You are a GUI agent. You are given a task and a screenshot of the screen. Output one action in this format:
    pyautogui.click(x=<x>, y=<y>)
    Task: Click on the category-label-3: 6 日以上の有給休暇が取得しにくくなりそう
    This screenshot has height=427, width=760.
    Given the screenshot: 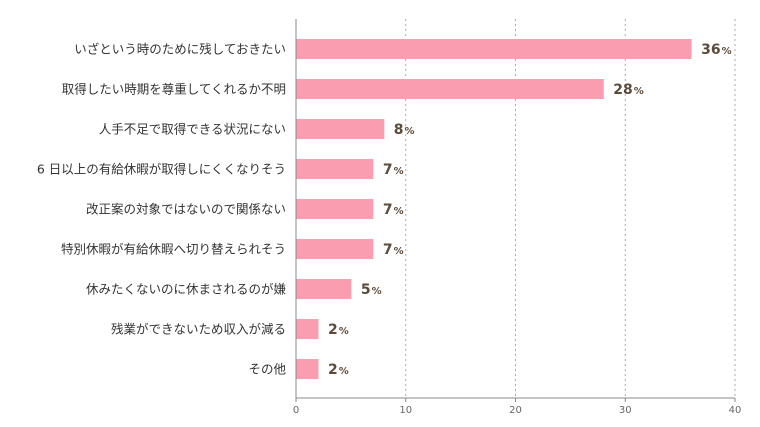 What is the action you would take?
    pyautogui.click(x=161, y=169)
    